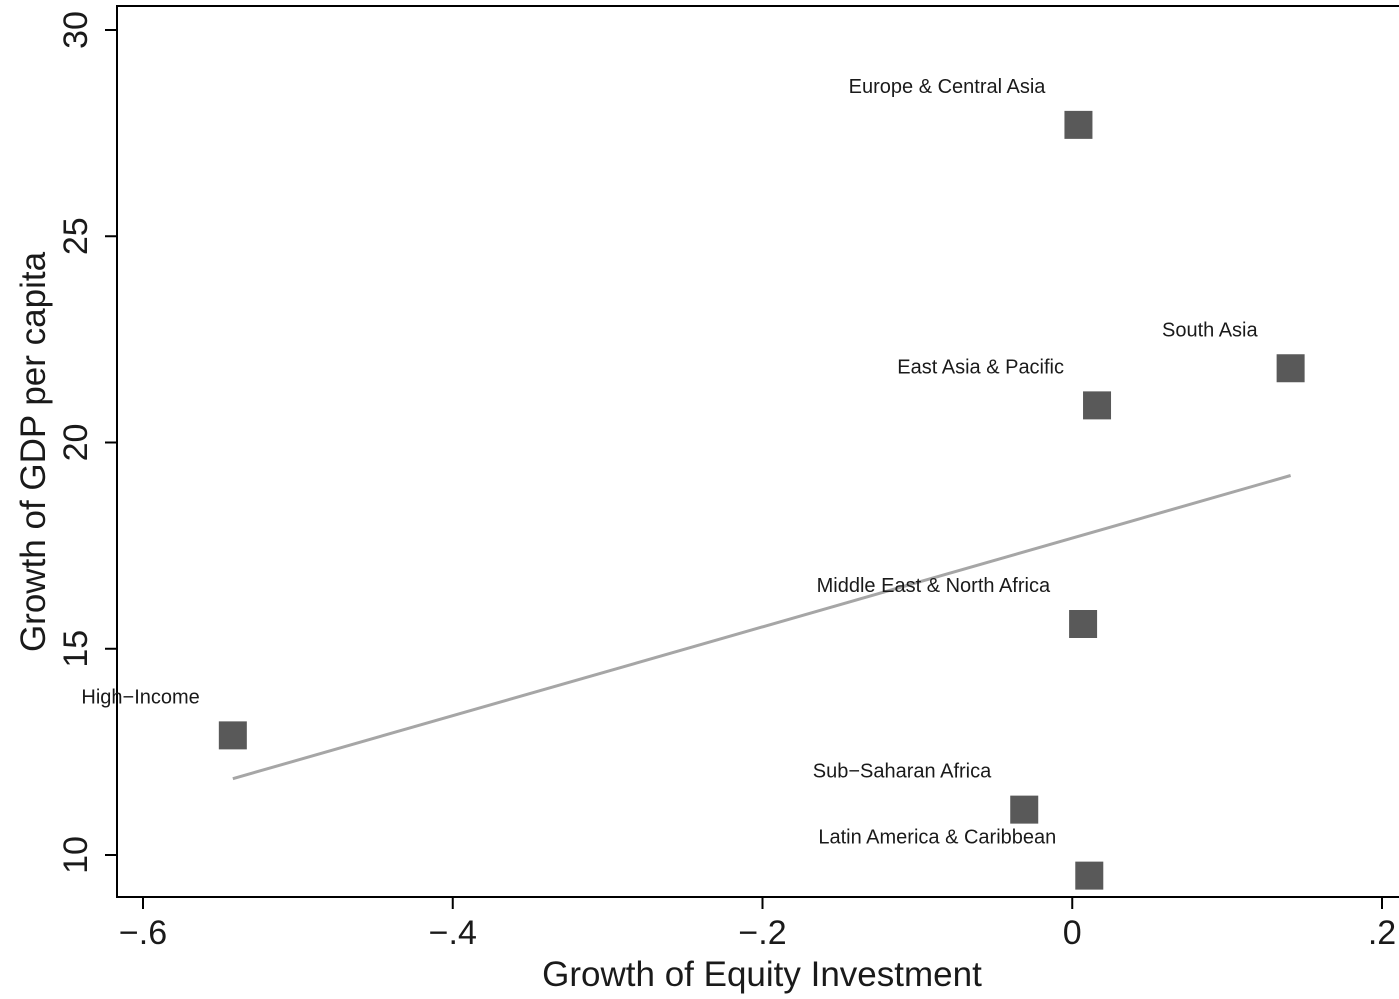 The height and width of the screenshot is (999, 1399). What do you see at coordinates (762, 933) in the screenshot?
I see `x-tick-label: −.2` at bounding box center [762, 933].